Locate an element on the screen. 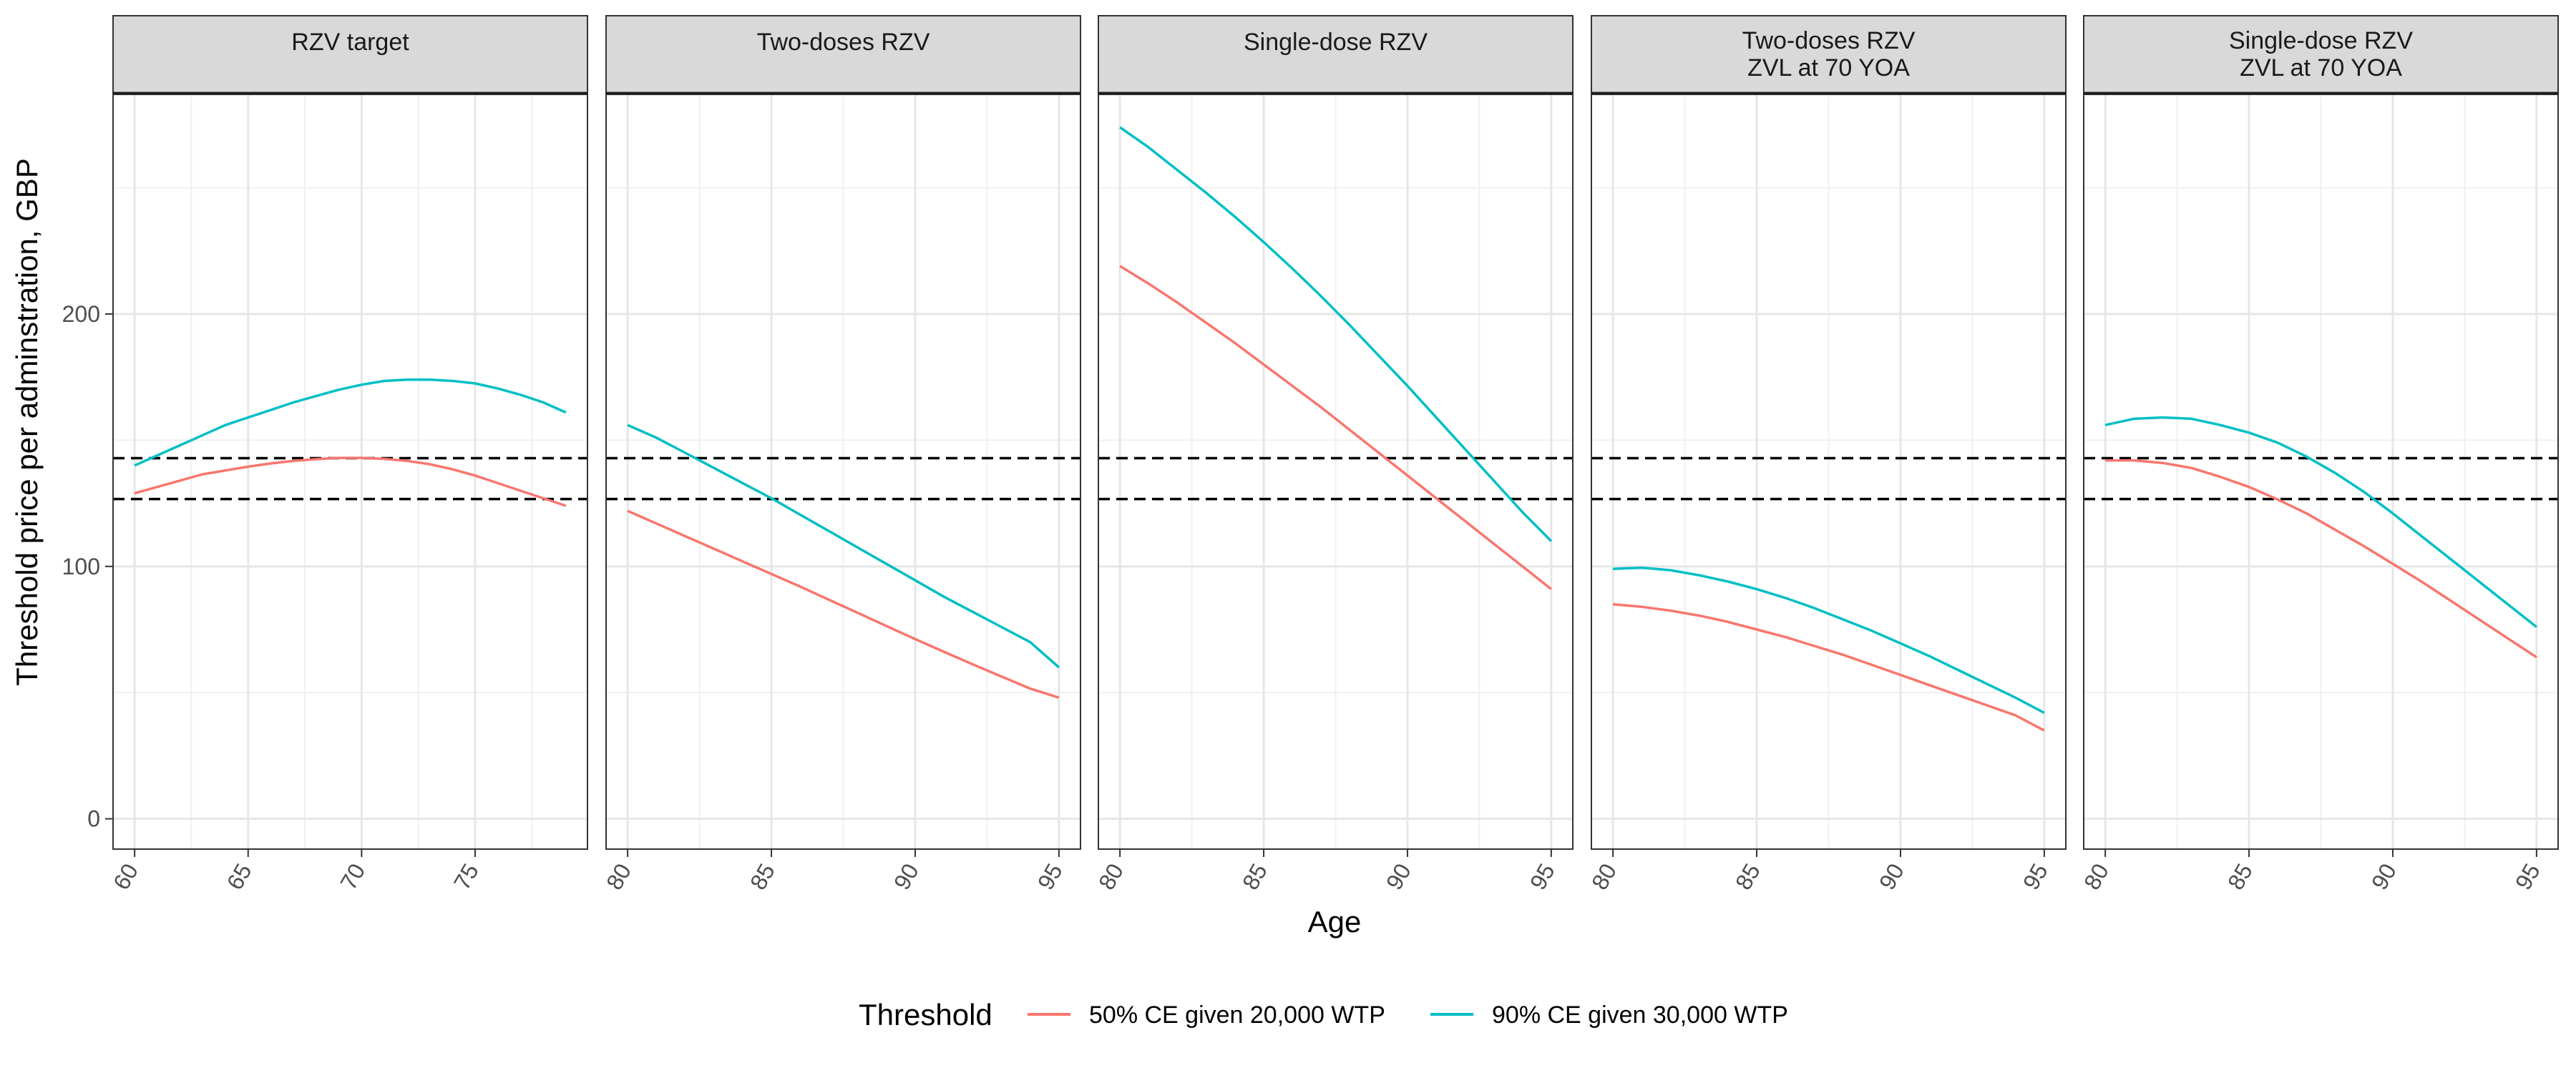 The width and height of the screenshot is (2576, 1073). legend-label-50pct: 50% CE given 20,000 WTP is located at coordinates (1237, 1015).